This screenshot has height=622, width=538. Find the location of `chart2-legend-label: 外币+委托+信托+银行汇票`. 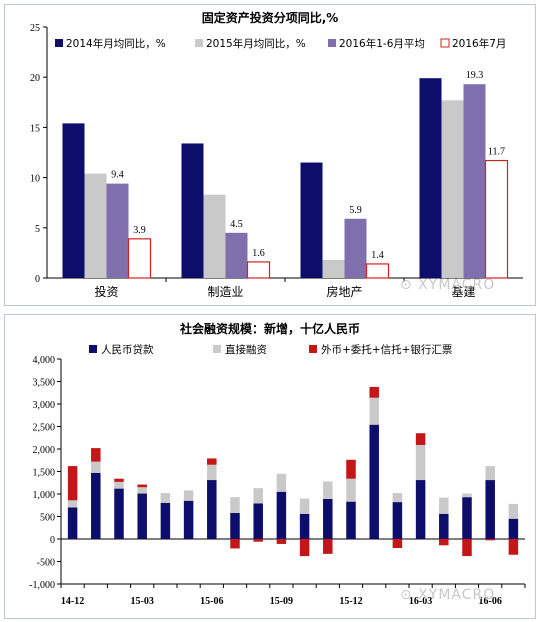

chart2-legend-label: 外币+委托+信托+银行汇票 is located at coordinates (386, 349).